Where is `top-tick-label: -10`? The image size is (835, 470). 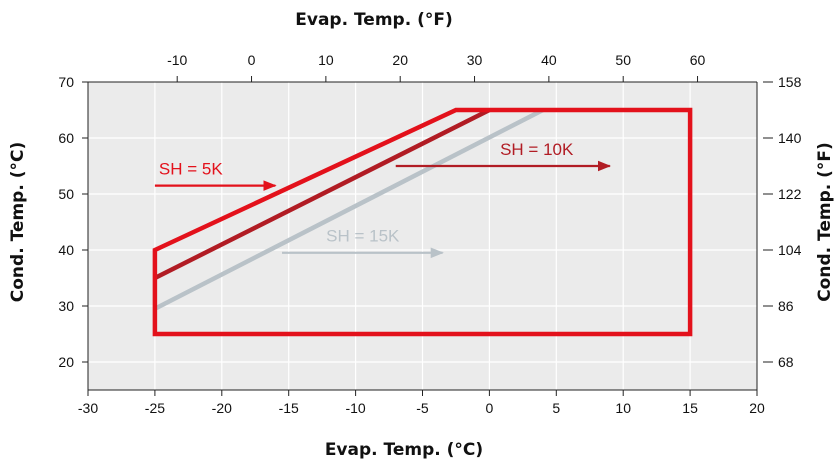 top-tick-label: -10 is located at coordinates (177, 60).